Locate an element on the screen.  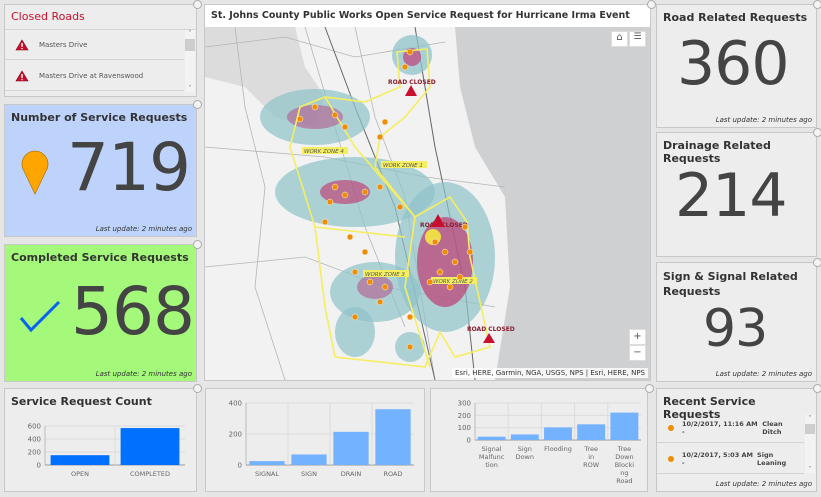
x-tick-label: ng is located at coordinates (624, 473).